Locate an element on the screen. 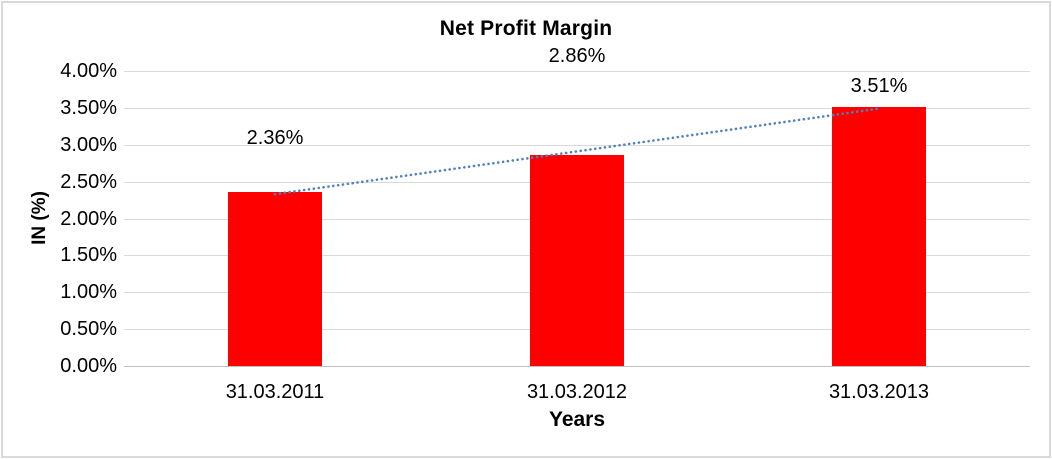 This screenshot has height=459, width=1052. gridline is located at coordinates (577, 71).